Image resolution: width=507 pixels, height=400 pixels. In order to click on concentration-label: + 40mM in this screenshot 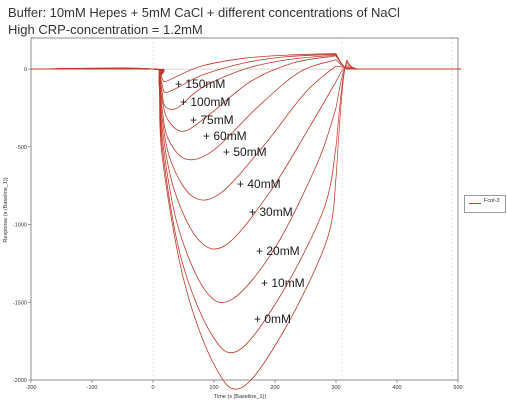, I will do `click(259, 184)`.